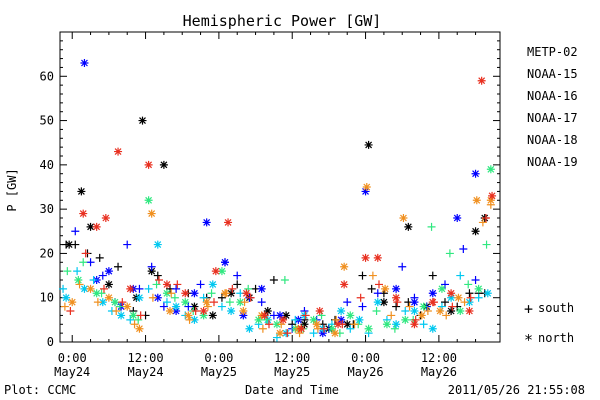 The height and width of the screenshot is (400, 600). Describe the element at coordinates (12, 189) in the screenshot. I see `y-axis-label: P [GW]` at that location.